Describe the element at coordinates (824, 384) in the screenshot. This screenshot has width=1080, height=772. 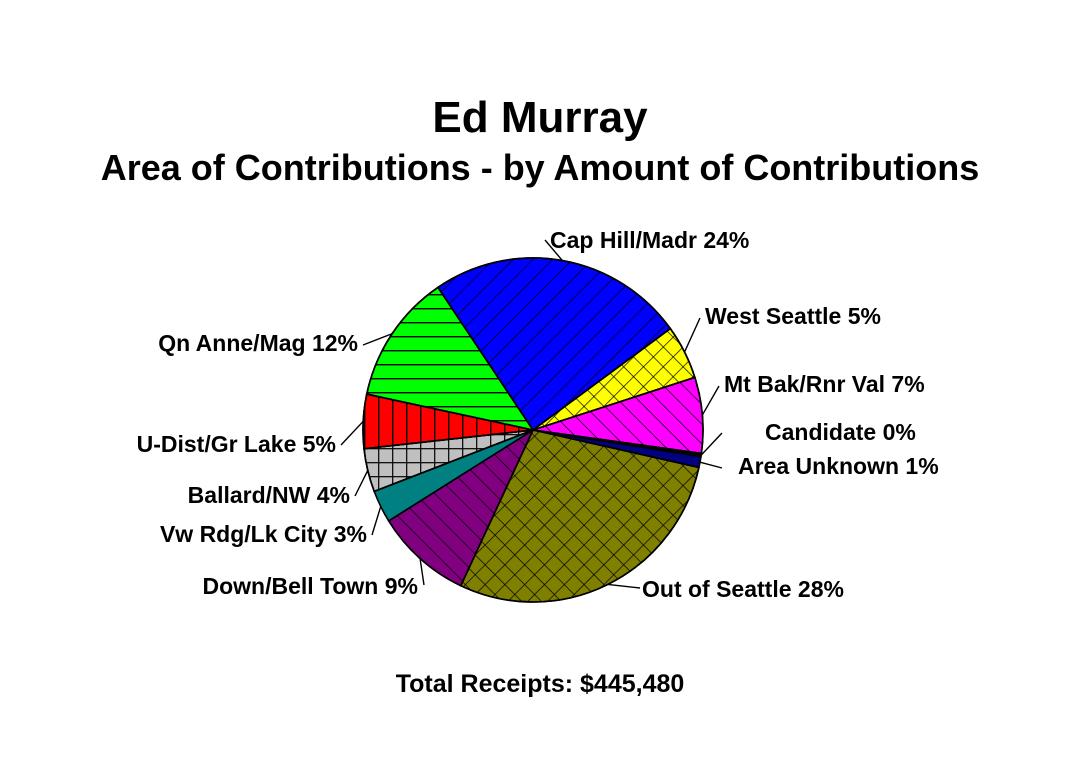
I see `slice-label-mt-bak-rnr-val: Mt Bak/Rnr Val 7%` at that location.